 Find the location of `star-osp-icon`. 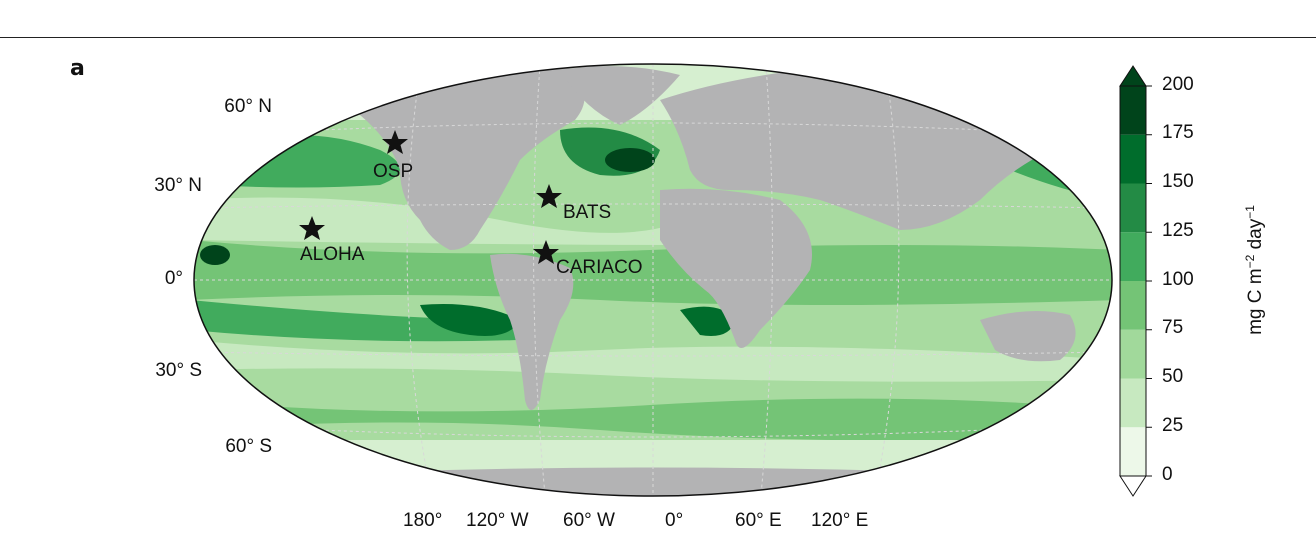

star-osp-icon is located at coordinates (395, 142).